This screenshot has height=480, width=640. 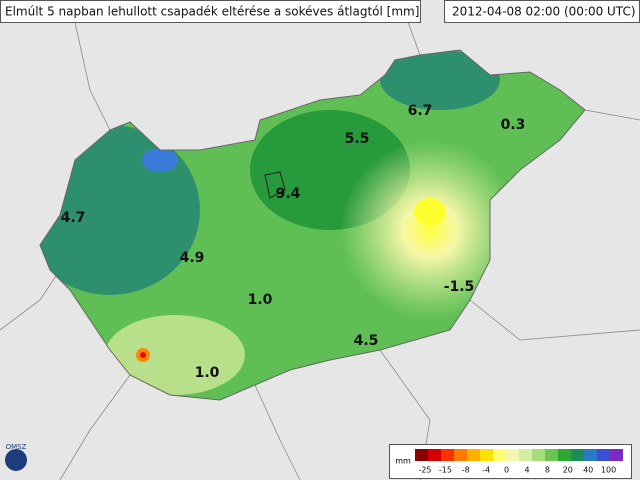 I want to click on map-value-label: 4.5, so click(x=366, y=341).